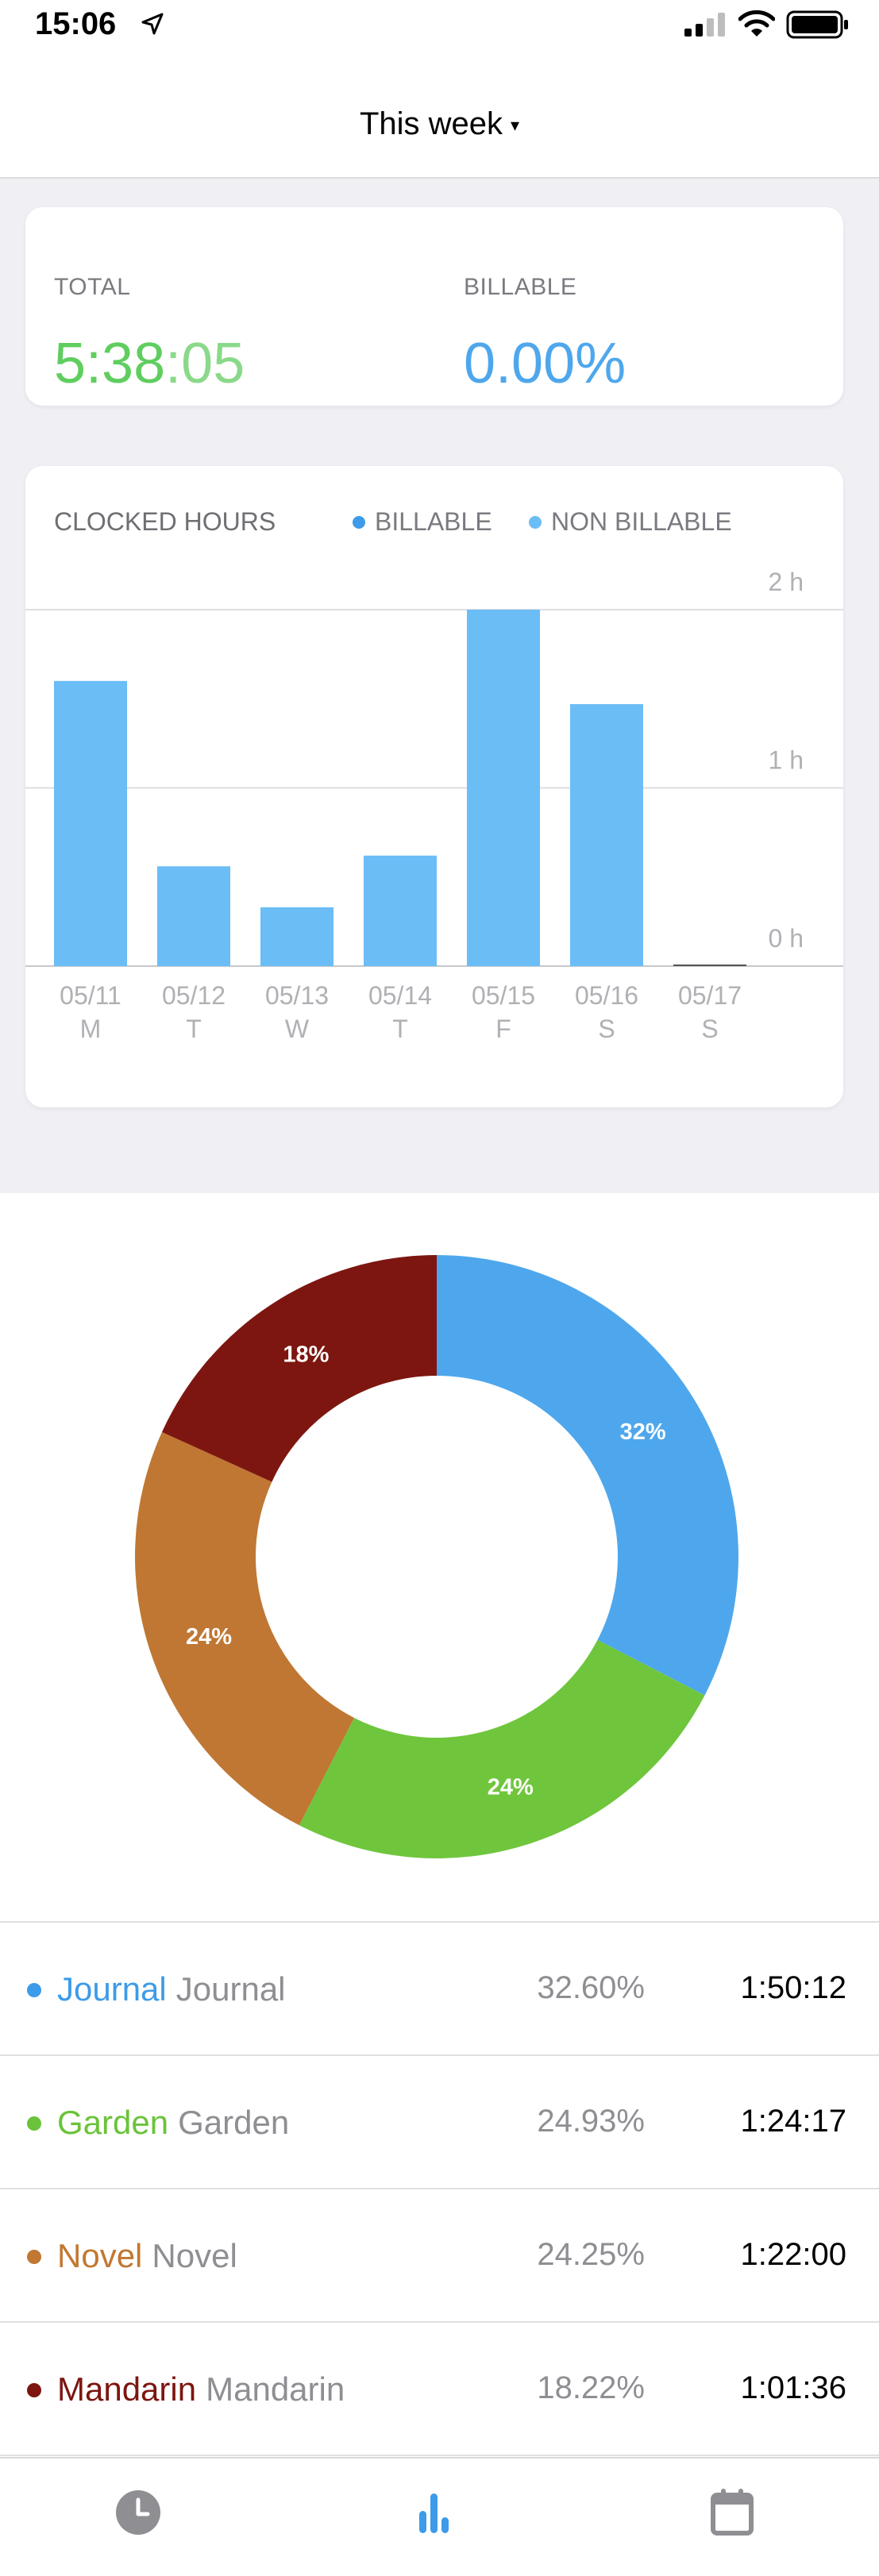 This screenshot has height=2576, width=879. What do you see at coordinates (213, 363) in the screenshot?
I see `total-seconds: 05` at bounding box center [213, 363].